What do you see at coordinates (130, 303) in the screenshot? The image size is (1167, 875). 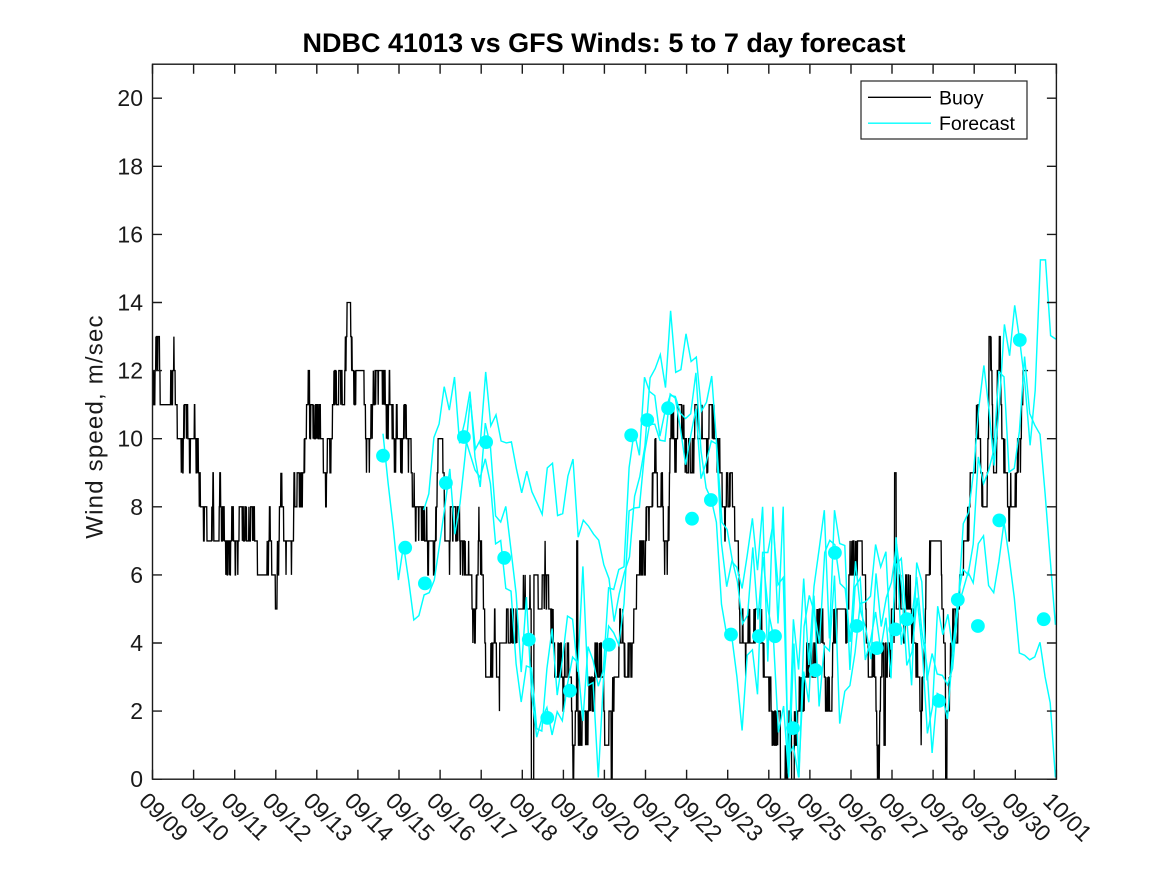 I see `svg-text: 14` at bounding box center [130, 303].